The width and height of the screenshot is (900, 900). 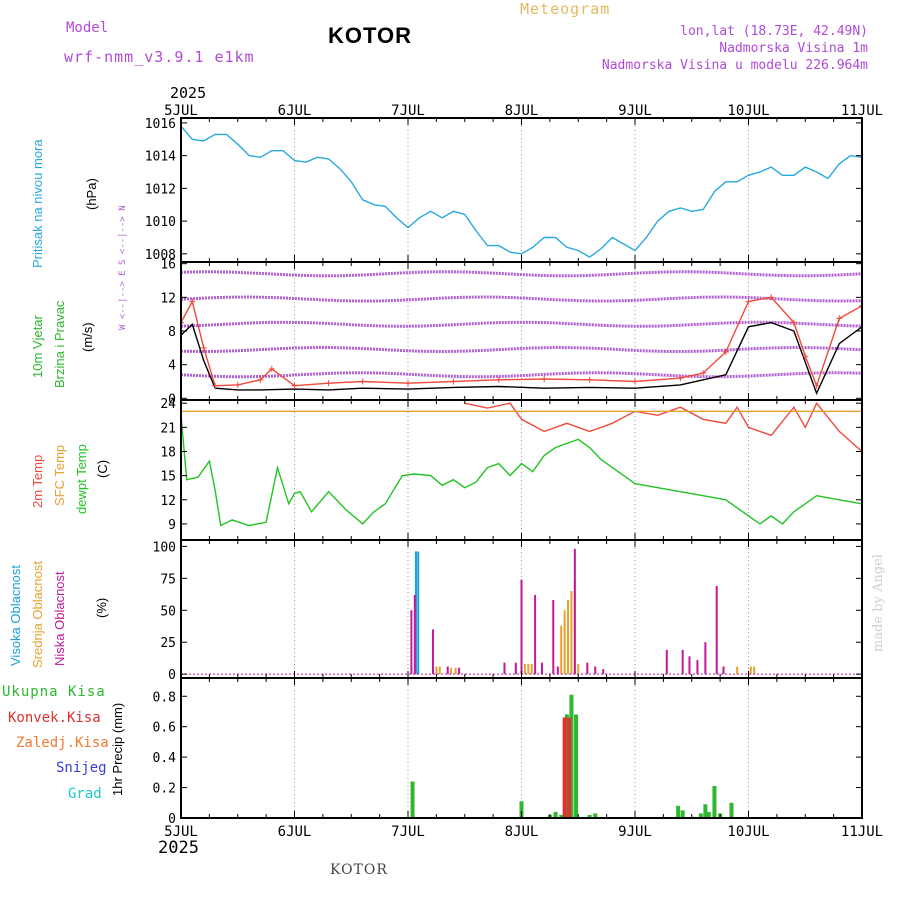 What do you see at coordinates (168, 477) in the screenshot?
I see `y-tick-label: 15` at bounding box center [168, 477].